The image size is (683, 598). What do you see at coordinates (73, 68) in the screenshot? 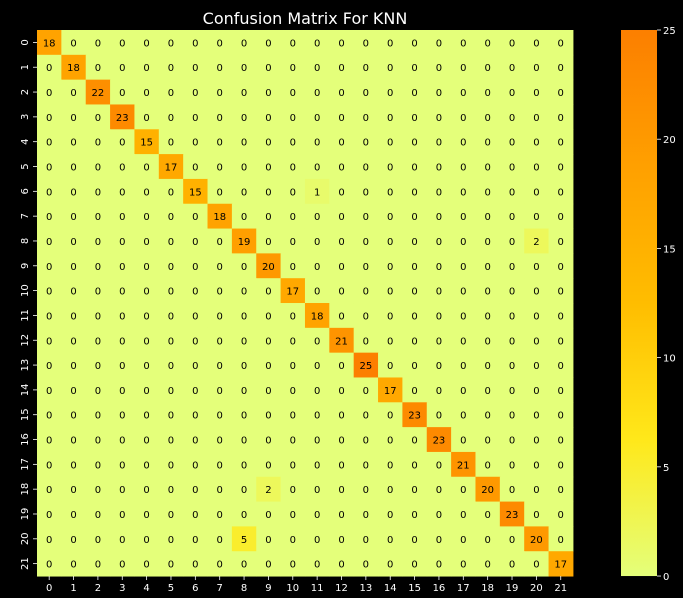
I see `cell-value-label: 18` at bounding box center [73, 68].